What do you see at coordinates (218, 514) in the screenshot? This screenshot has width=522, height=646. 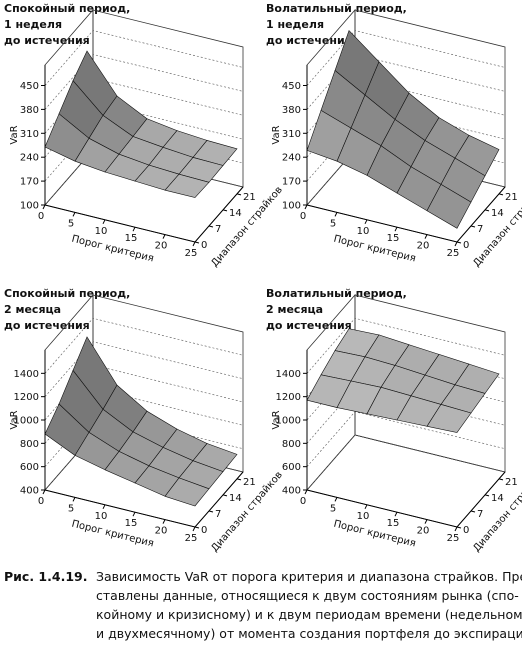 I see `y-tick-label: 7` at bounding box center [218, 514].